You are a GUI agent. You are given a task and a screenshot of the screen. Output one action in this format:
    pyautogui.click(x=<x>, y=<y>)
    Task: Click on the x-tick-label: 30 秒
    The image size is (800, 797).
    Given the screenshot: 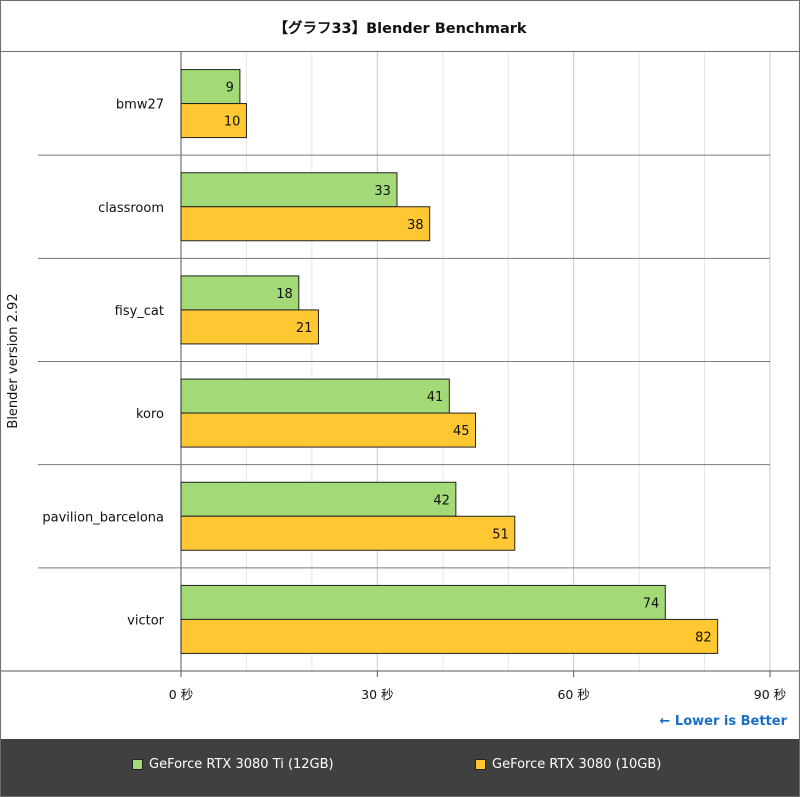 What is the action you would take?
    pyautogui.click(x=377, y=694)
    